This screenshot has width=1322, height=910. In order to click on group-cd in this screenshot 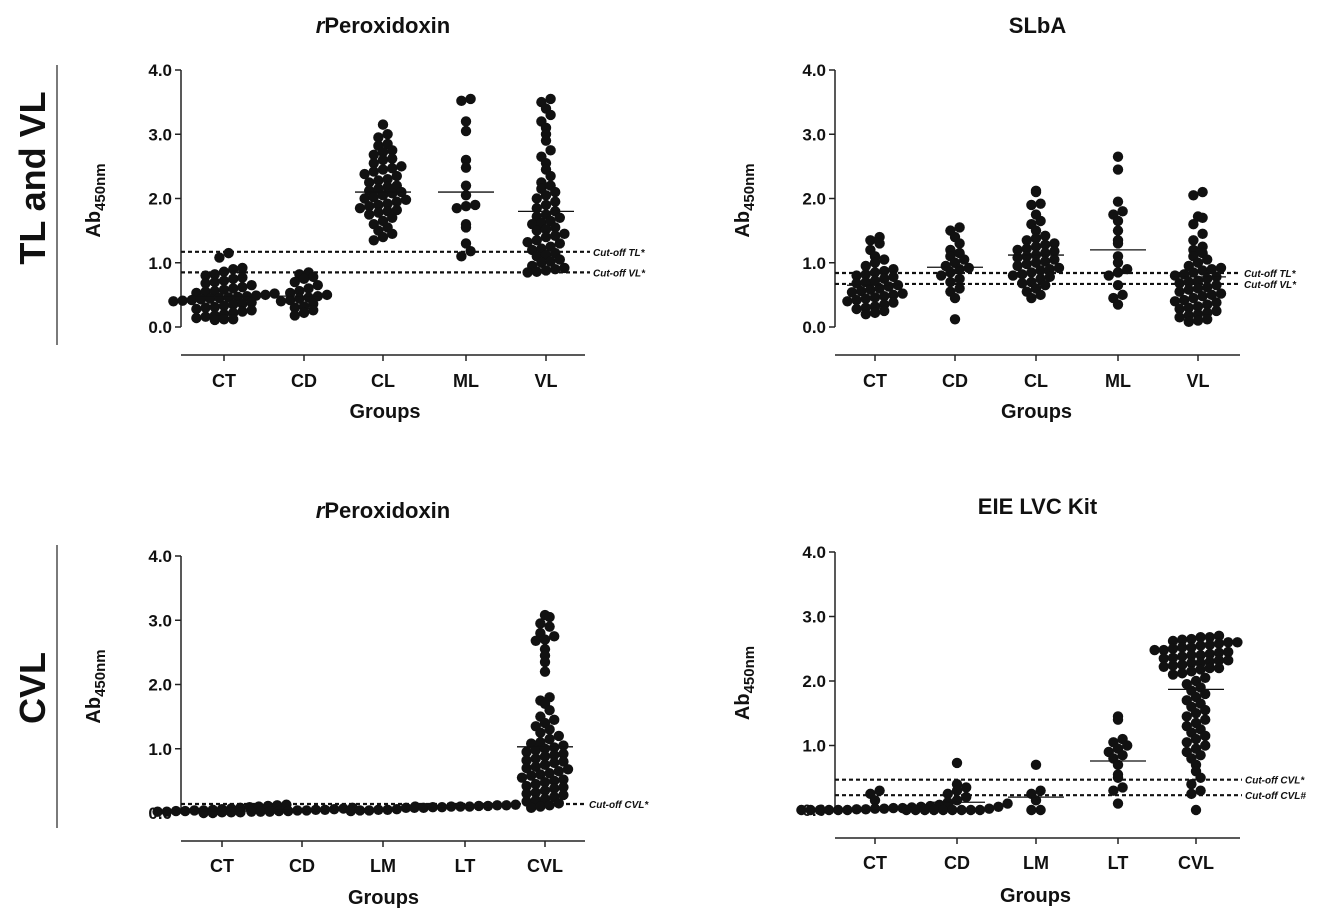, I will do `click(302, 809)`.